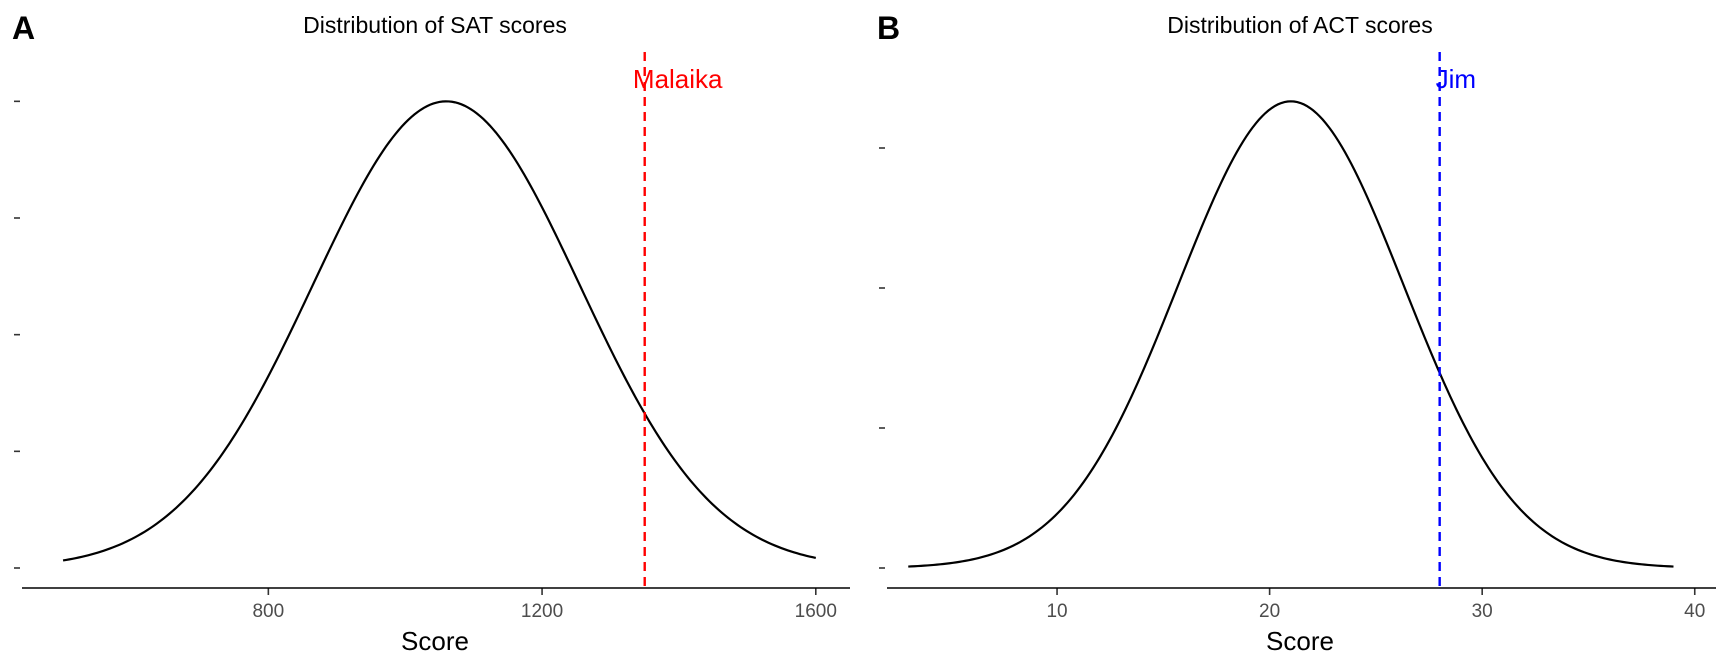 The width and height of the screenshot is (1728, 672). What do you see at coordinates (23, 28) in the screenshot?
I see `panel-letter-a: A` at bounding box center [23, 28].